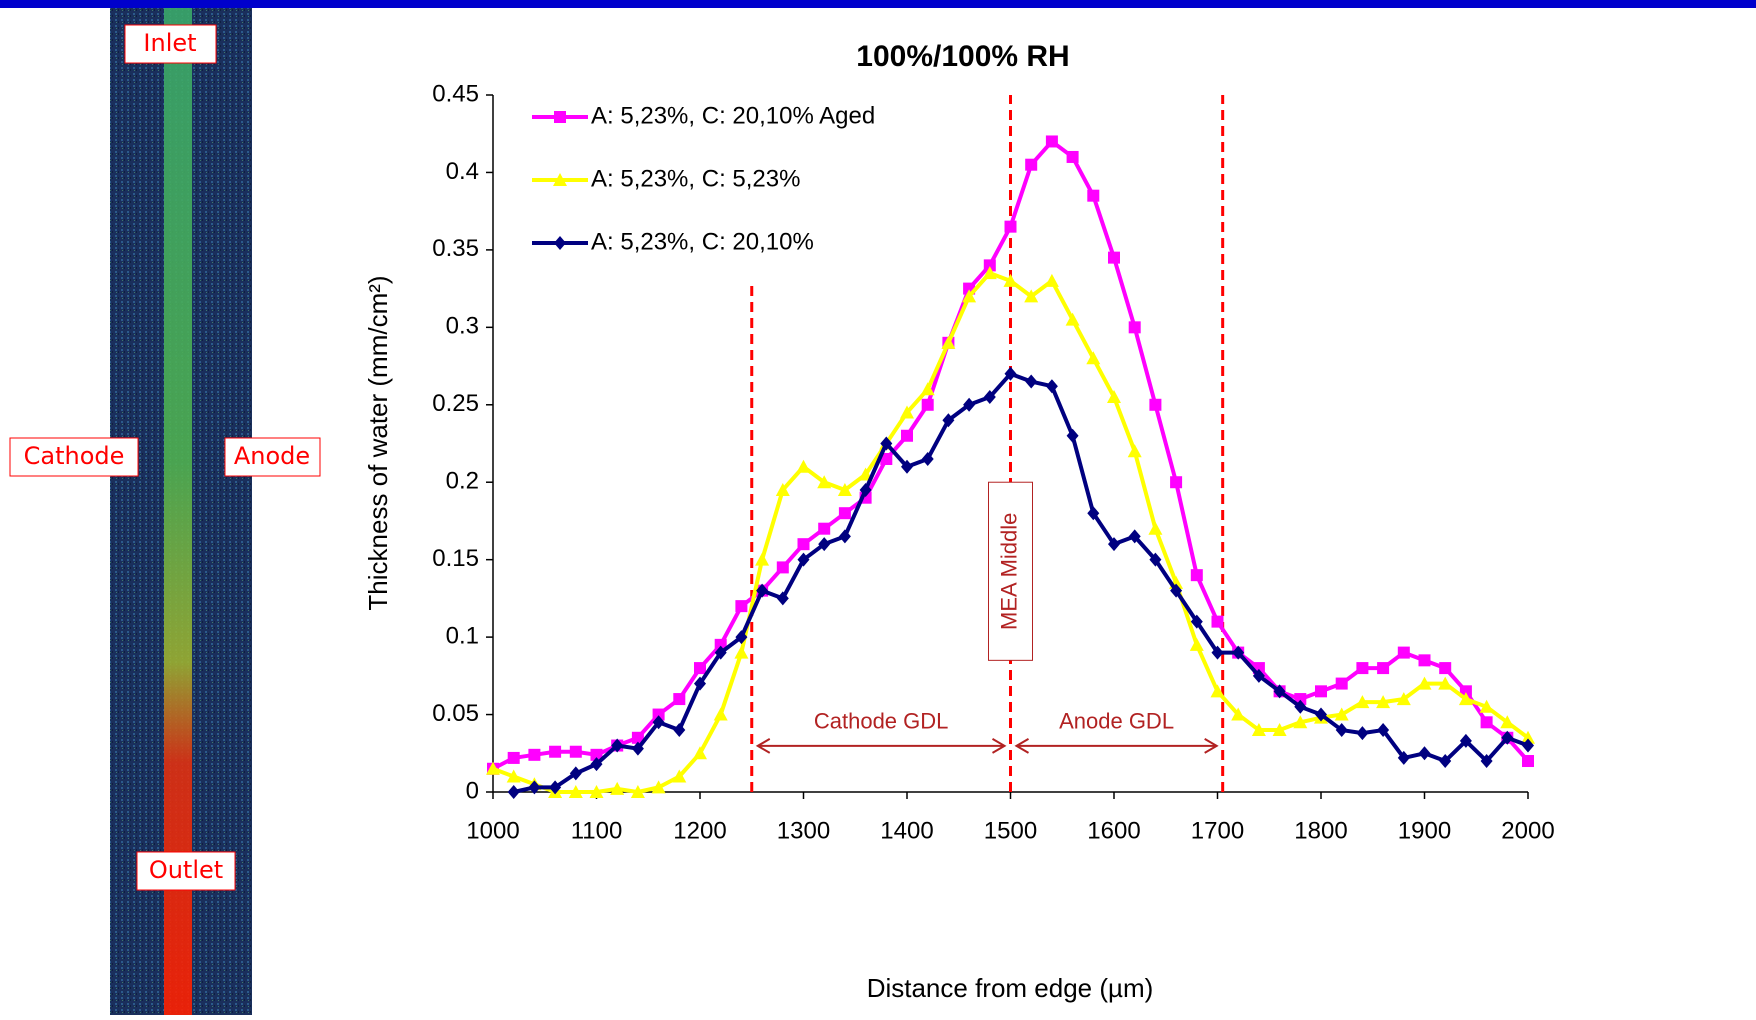 This screenshot has height=1020, width=1756. What do you see at coordinates (733, 115) in the screenshot?
I see `legend-label: A: 5,23%, C: 20,10% Aged` at bounding box center [733, 115].